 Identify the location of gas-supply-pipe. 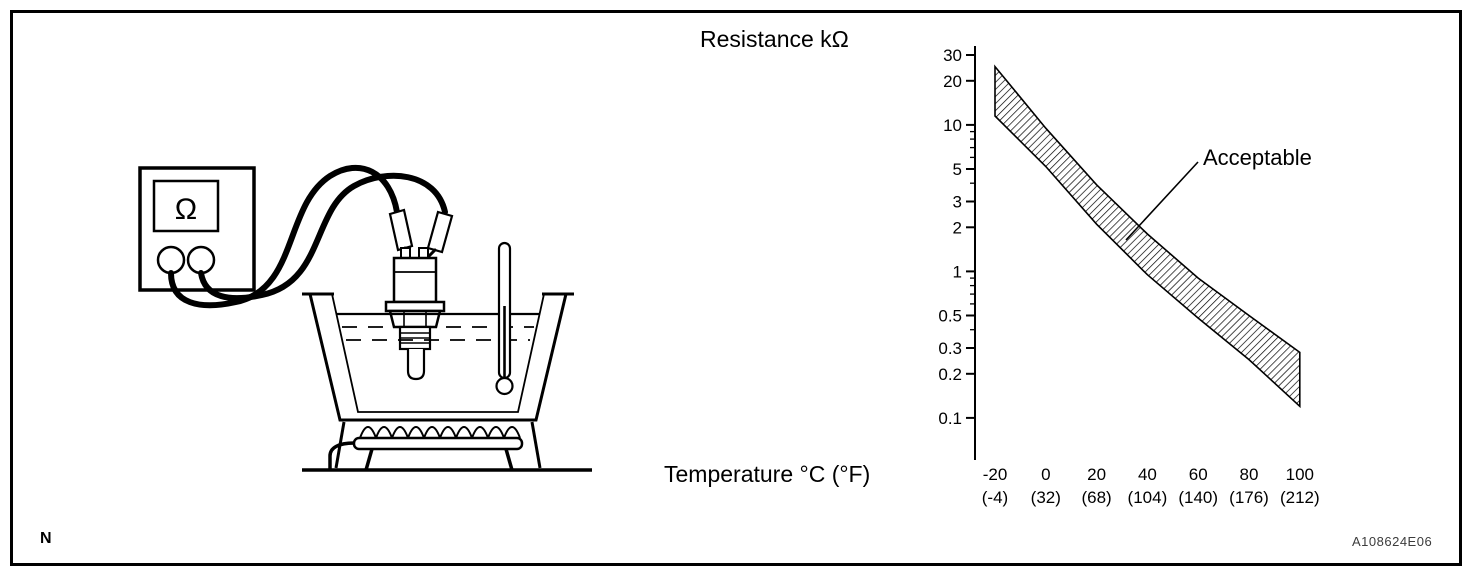
(341, 455).